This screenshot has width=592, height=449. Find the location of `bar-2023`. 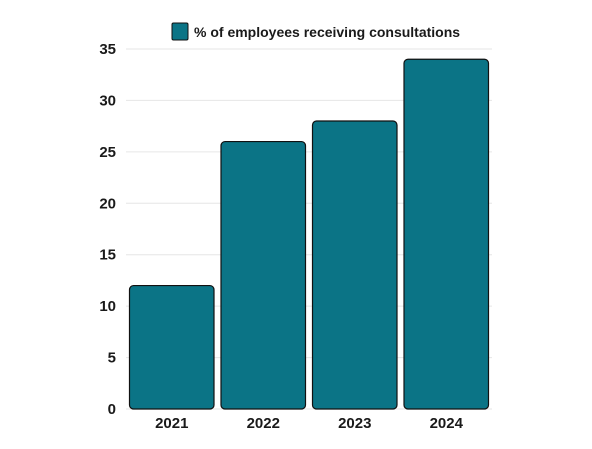

bar-2023 is located at coordinates (354, 265).